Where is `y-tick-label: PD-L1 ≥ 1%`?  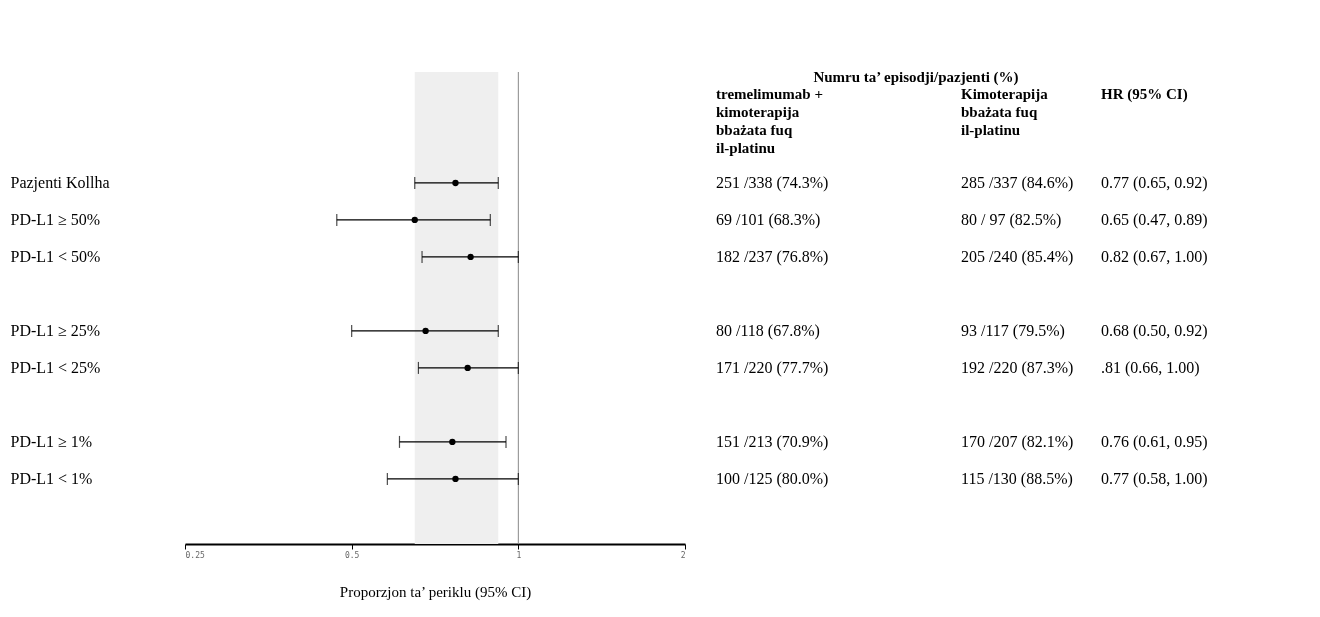
y-tick-label: PD-L1 ≥ 1% is located at coordinates (51, 442).